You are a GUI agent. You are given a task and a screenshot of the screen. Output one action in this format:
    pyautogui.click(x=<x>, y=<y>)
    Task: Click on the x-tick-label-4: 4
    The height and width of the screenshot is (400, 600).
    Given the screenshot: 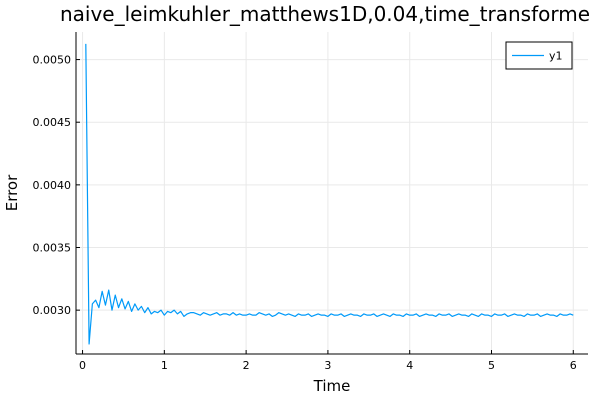 What is the action you would take?
    pyautogui.click(x=409, y=365)
    